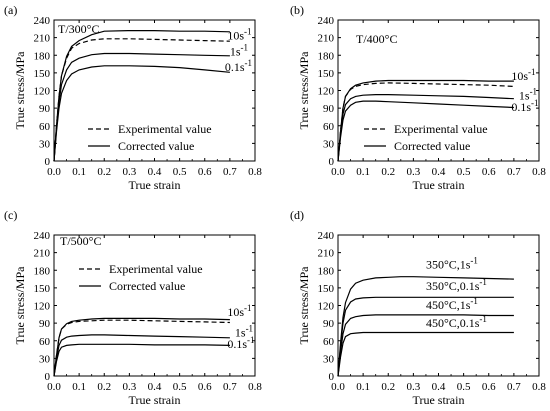 The width and height of the screenshot is (550, 411). Describe the element at coordinates (452, 263) in the screenshot. I see `series-annotation: 350°C,1s-1` at that location.